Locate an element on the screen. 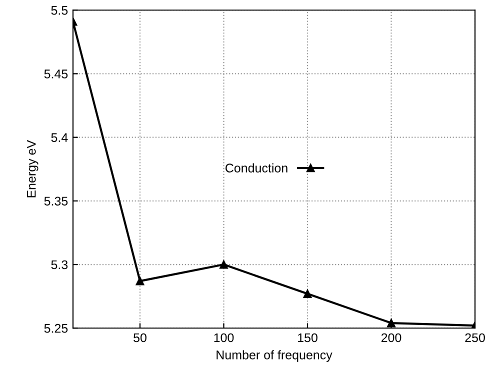 This screenshot has height=375, width=500. y-tick-label: 5.45 is located at coordinates (56, 74).